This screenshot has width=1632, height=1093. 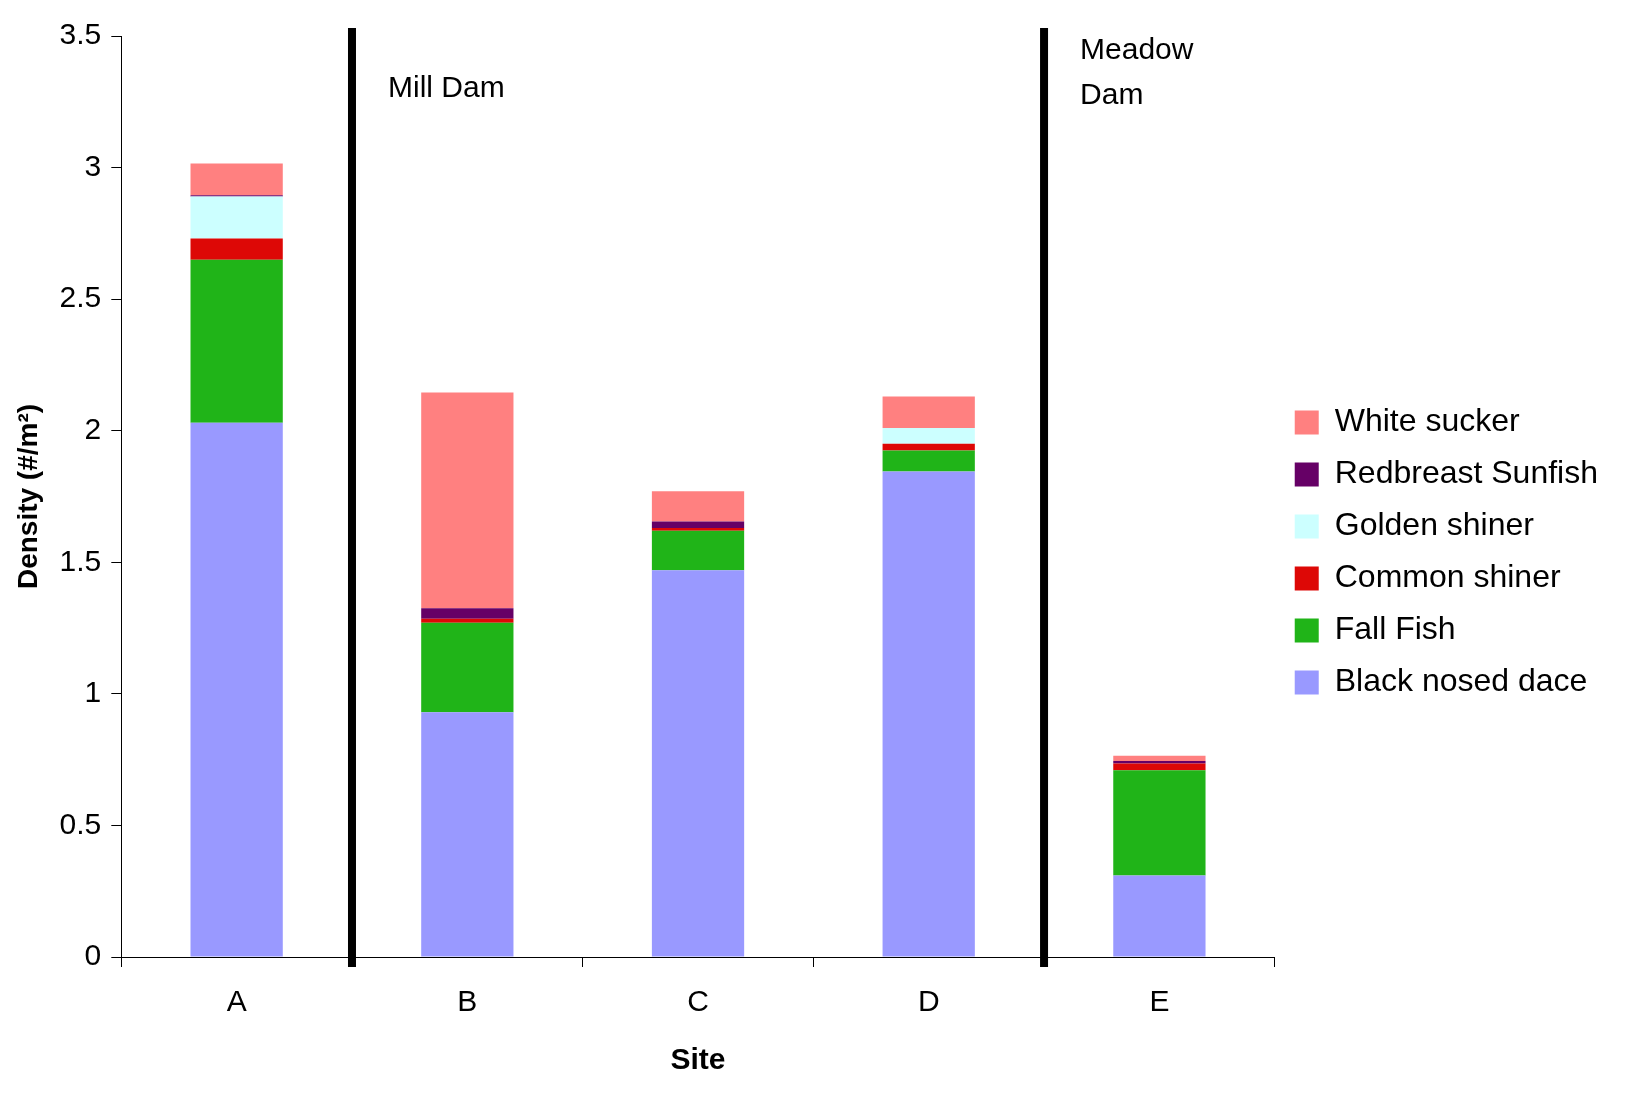 What do you see at coordinates (93, 955) in the screenshot?
I see `y-tick-label: 0` at bounding box center [93, 955].